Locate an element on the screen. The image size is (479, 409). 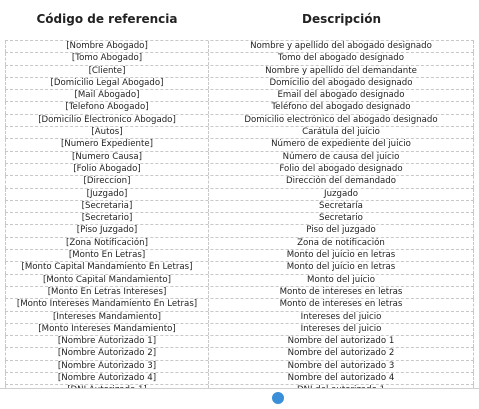
reference-code: [Monto Capital Mandamiento] is located at coordinates (107, 280).